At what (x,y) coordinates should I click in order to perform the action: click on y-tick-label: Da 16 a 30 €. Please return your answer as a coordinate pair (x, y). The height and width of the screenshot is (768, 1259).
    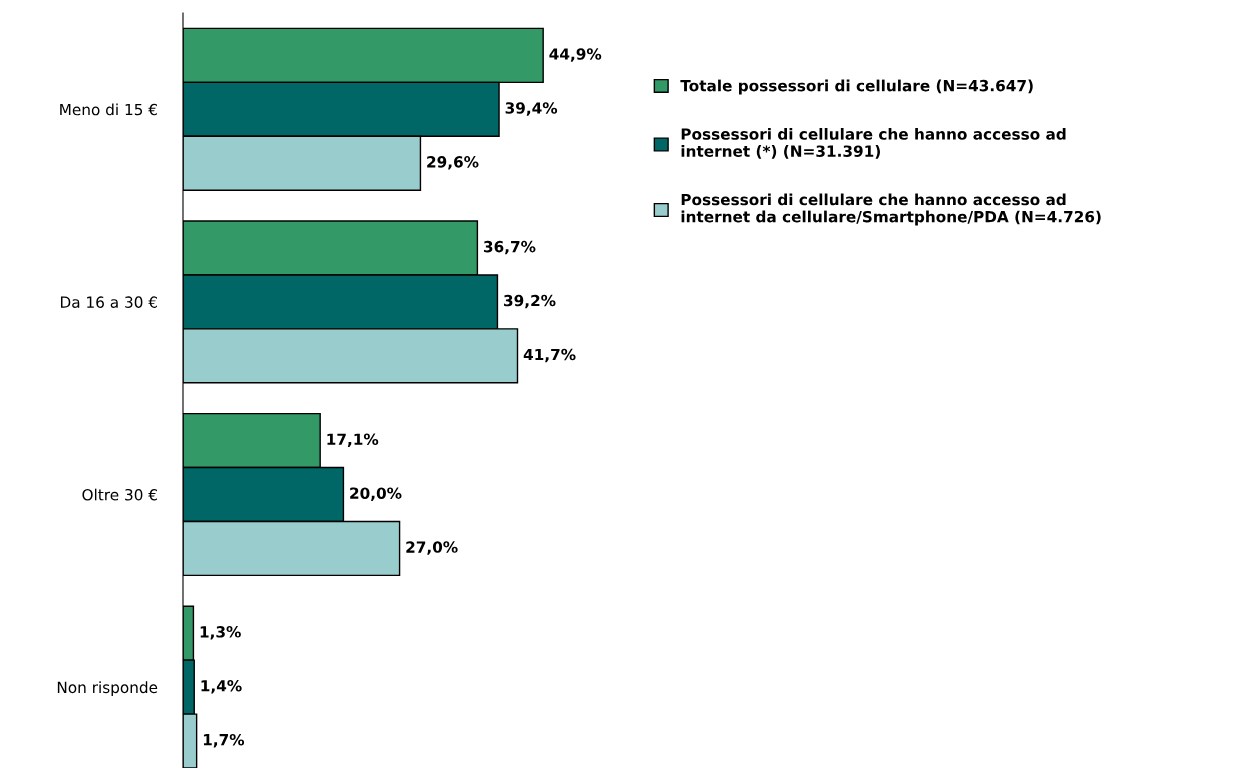
    Looking at the image, I should click on (108, 302).